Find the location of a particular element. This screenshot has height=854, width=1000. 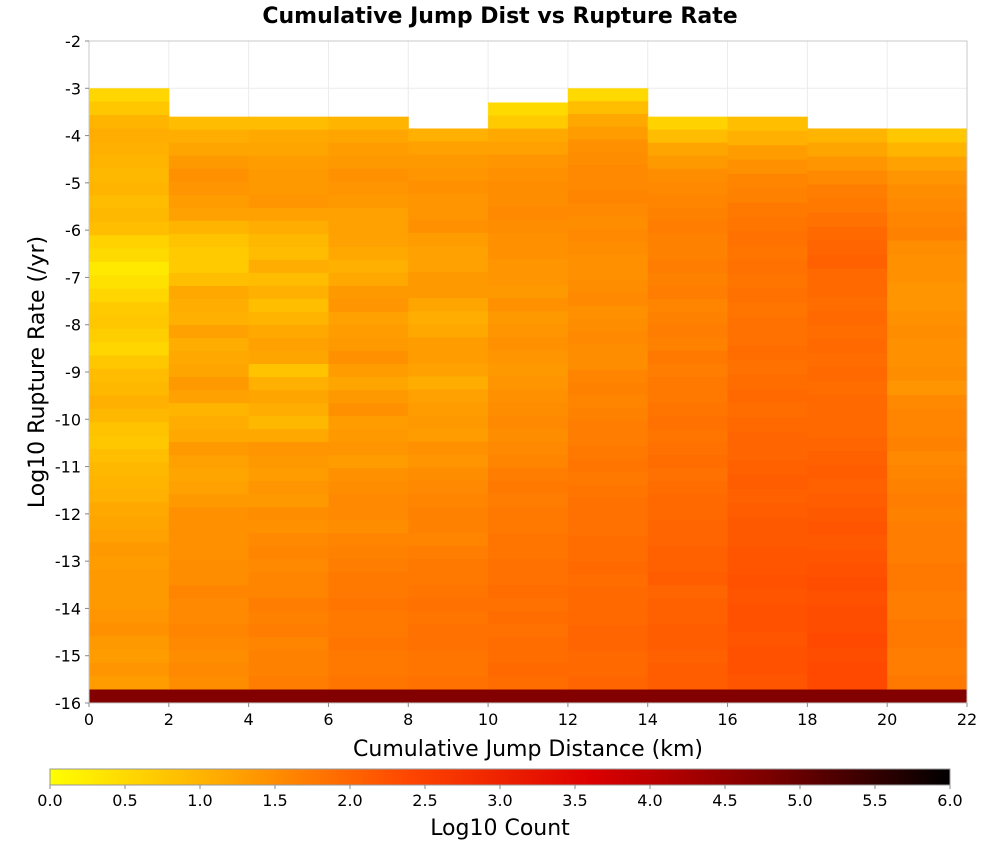

y-tick-label: -9 is located at coordinates (73, 372).